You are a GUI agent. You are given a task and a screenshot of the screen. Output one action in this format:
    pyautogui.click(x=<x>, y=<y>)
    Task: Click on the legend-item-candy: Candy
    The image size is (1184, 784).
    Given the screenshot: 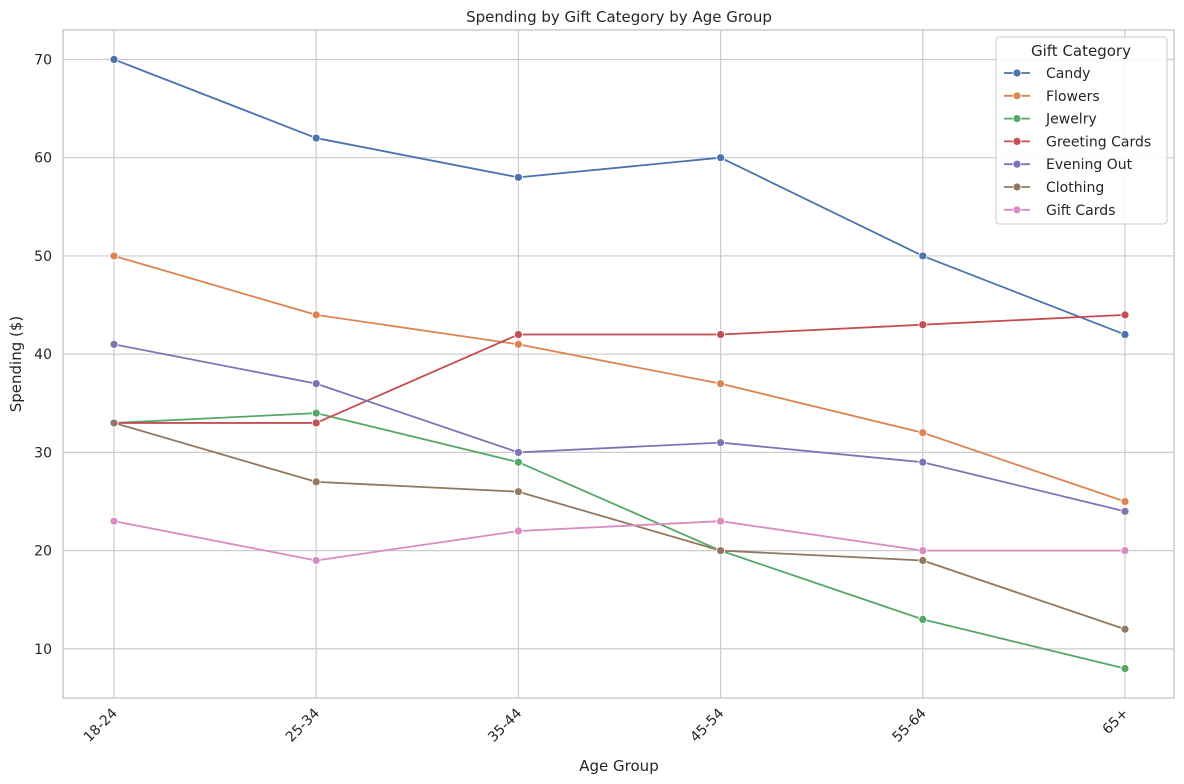 What is the action you would take?
    pyautogui.click(x=1047, y=74)
    